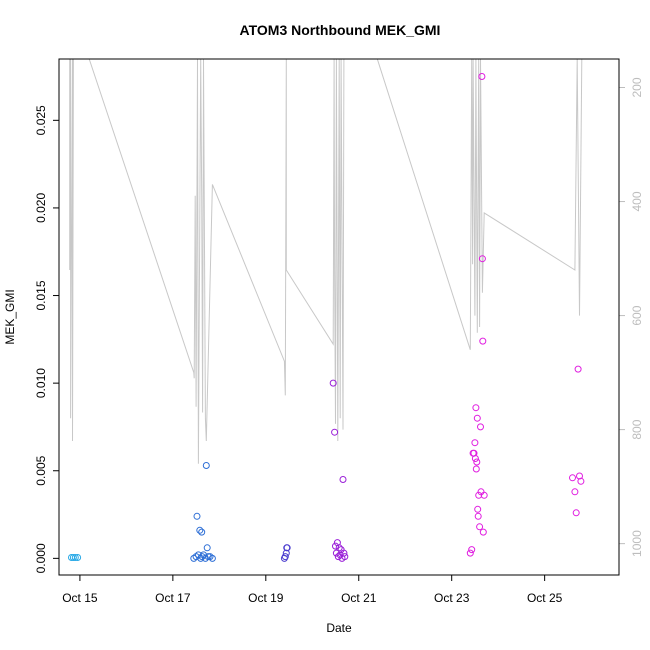 The height and width of the screenshot is (650, 650). I want to click on chart-title: ATOM3 Northbound MEK_GMI, so click(340, 30).